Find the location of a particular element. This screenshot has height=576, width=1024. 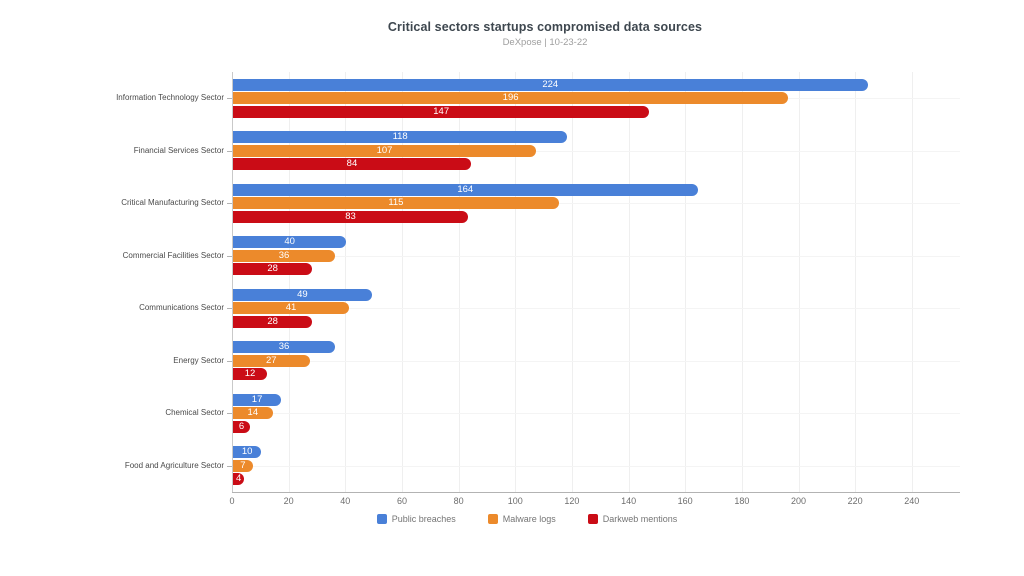

bar-public-breaches: 118 is located at coordinates (400, 137).